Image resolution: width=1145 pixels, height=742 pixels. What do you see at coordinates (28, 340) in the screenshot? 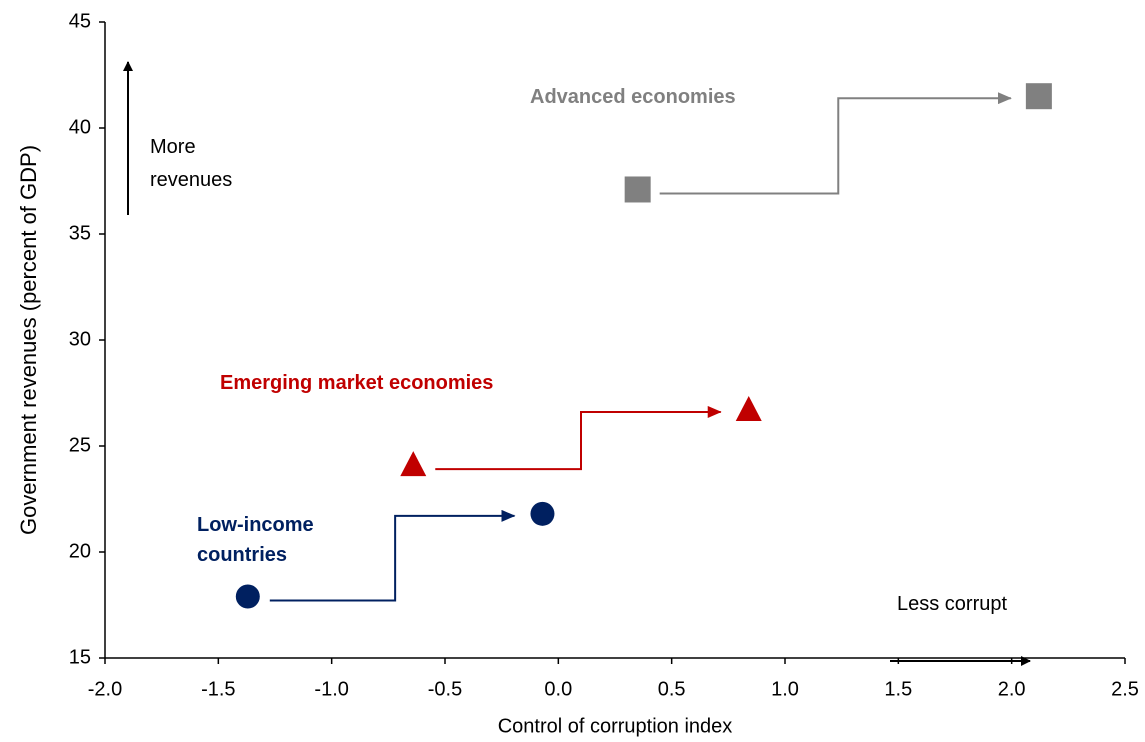
I see `y-axis-label: Government revenues (percent of GDP)` at bounding box center [28, 340].